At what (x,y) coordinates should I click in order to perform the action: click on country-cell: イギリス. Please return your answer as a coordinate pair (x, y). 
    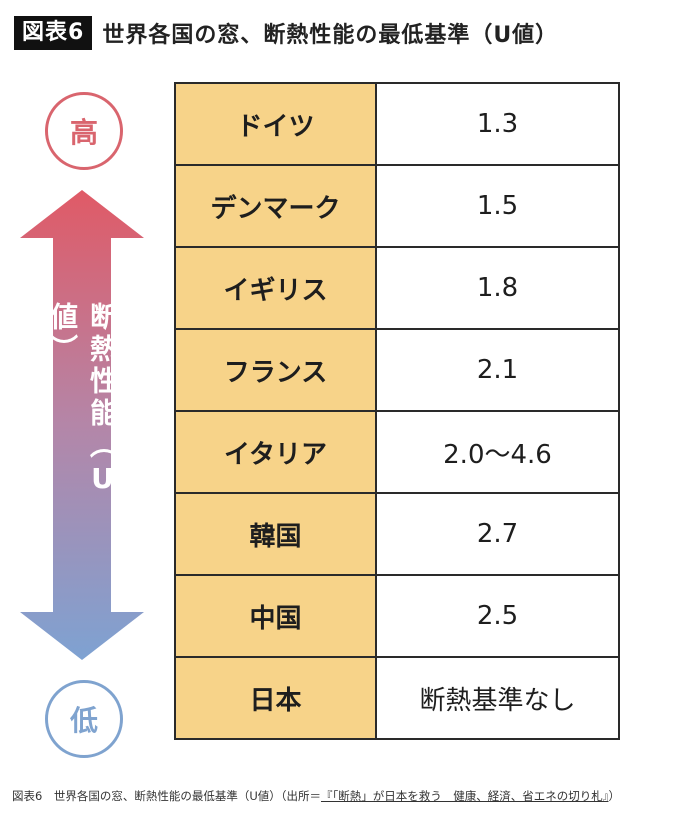
    Looking at the image, I should click on (275, 288).